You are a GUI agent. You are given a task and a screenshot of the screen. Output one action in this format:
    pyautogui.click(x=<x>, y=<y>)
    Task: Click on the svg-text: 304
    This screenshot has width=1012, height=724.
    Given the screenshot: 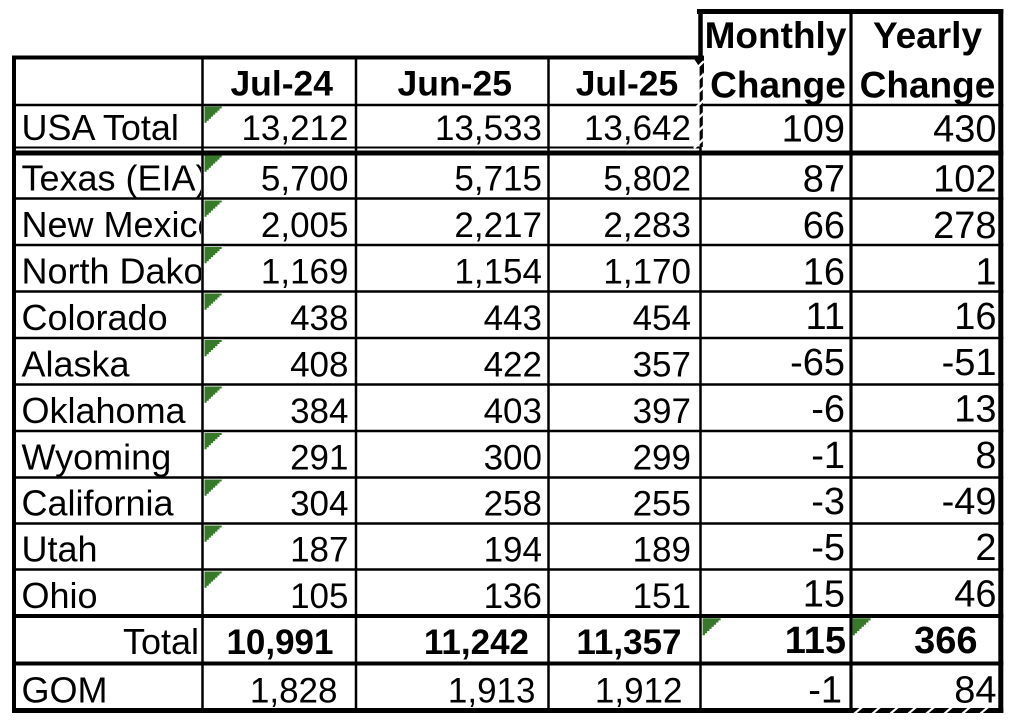 What is the action you would take?
    pyautogui.click(x=319, y=504)
    